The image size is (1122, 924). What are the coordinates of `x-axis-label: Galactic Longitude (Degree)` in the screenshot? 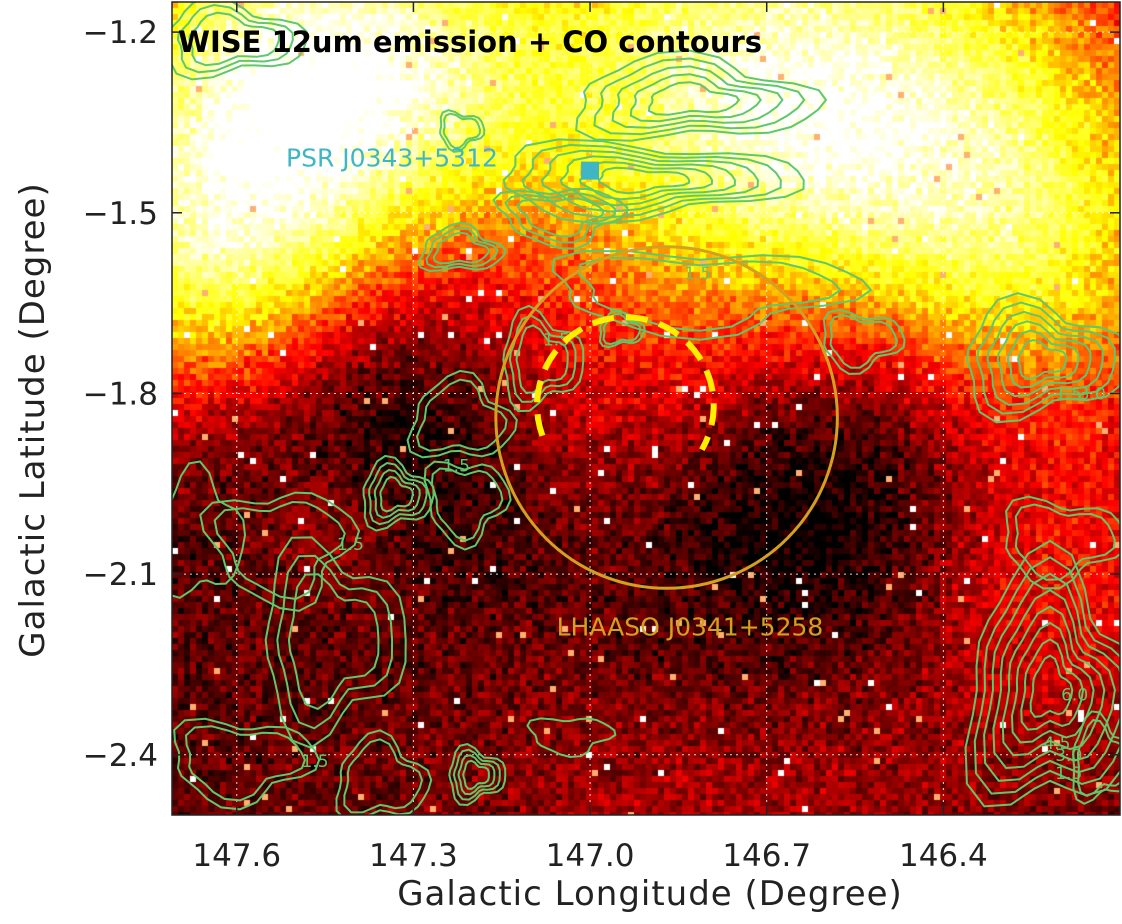 It's located at (650, 894).